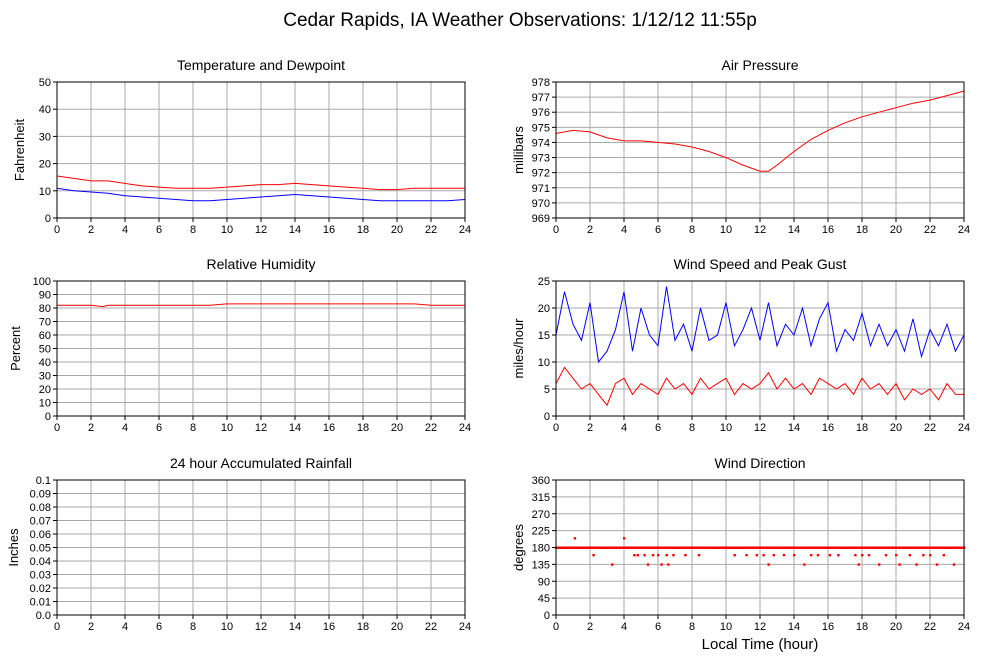 Image resolution: width=999 pixels, height=664 pixels. What do you see at coordinates (261, 264) in the screenshot?
I see `humidity-title: Relative Humidity` at bounding box center [261, 264].